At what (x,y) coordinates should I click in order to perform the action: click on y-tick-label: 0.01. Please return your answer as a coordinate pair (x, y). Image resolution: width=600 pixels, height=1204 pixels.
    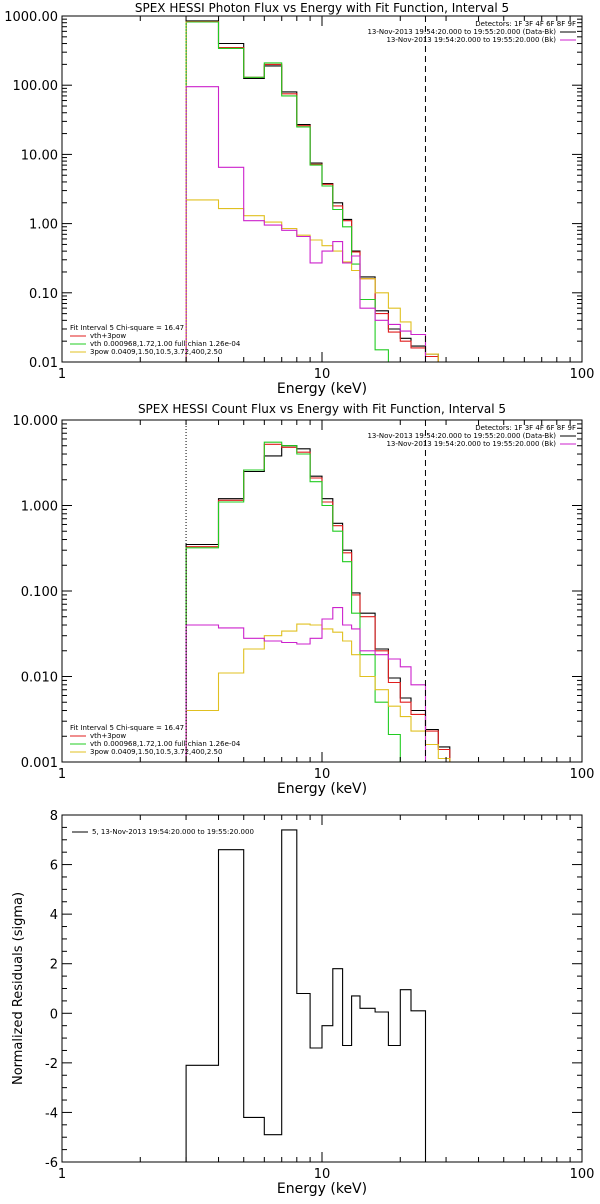
    Looking at the image, I should click on (43, 363).